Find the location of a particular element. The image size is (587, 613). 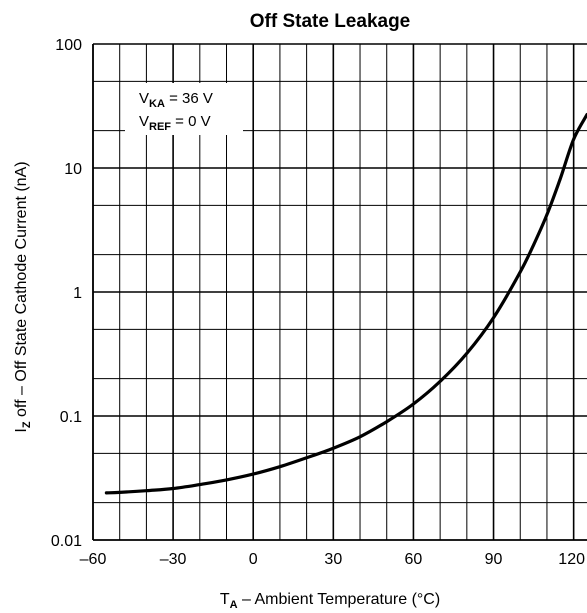

x-tick-label: 120 is located at coordinates (571, 559).